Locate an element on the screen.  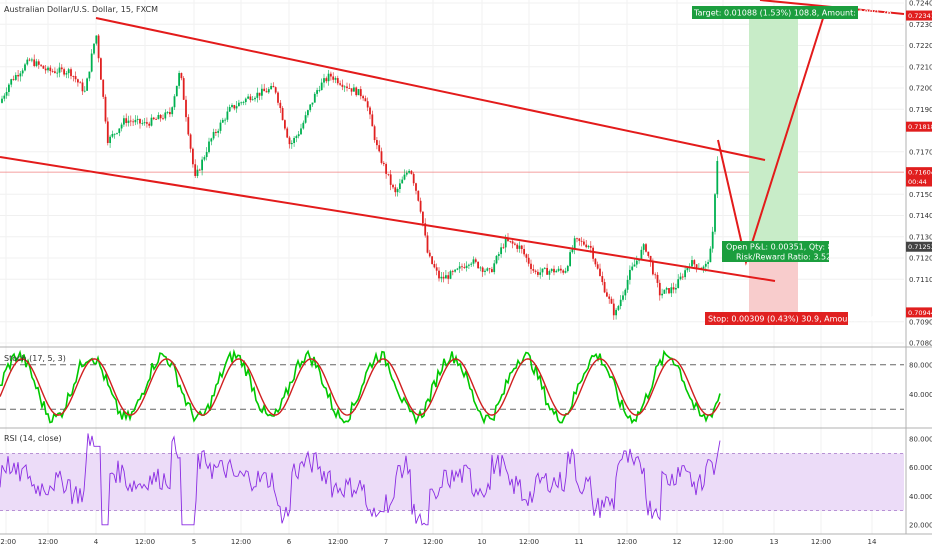
price-tick-label: 0.70800 is located at coordinates (920, 344).